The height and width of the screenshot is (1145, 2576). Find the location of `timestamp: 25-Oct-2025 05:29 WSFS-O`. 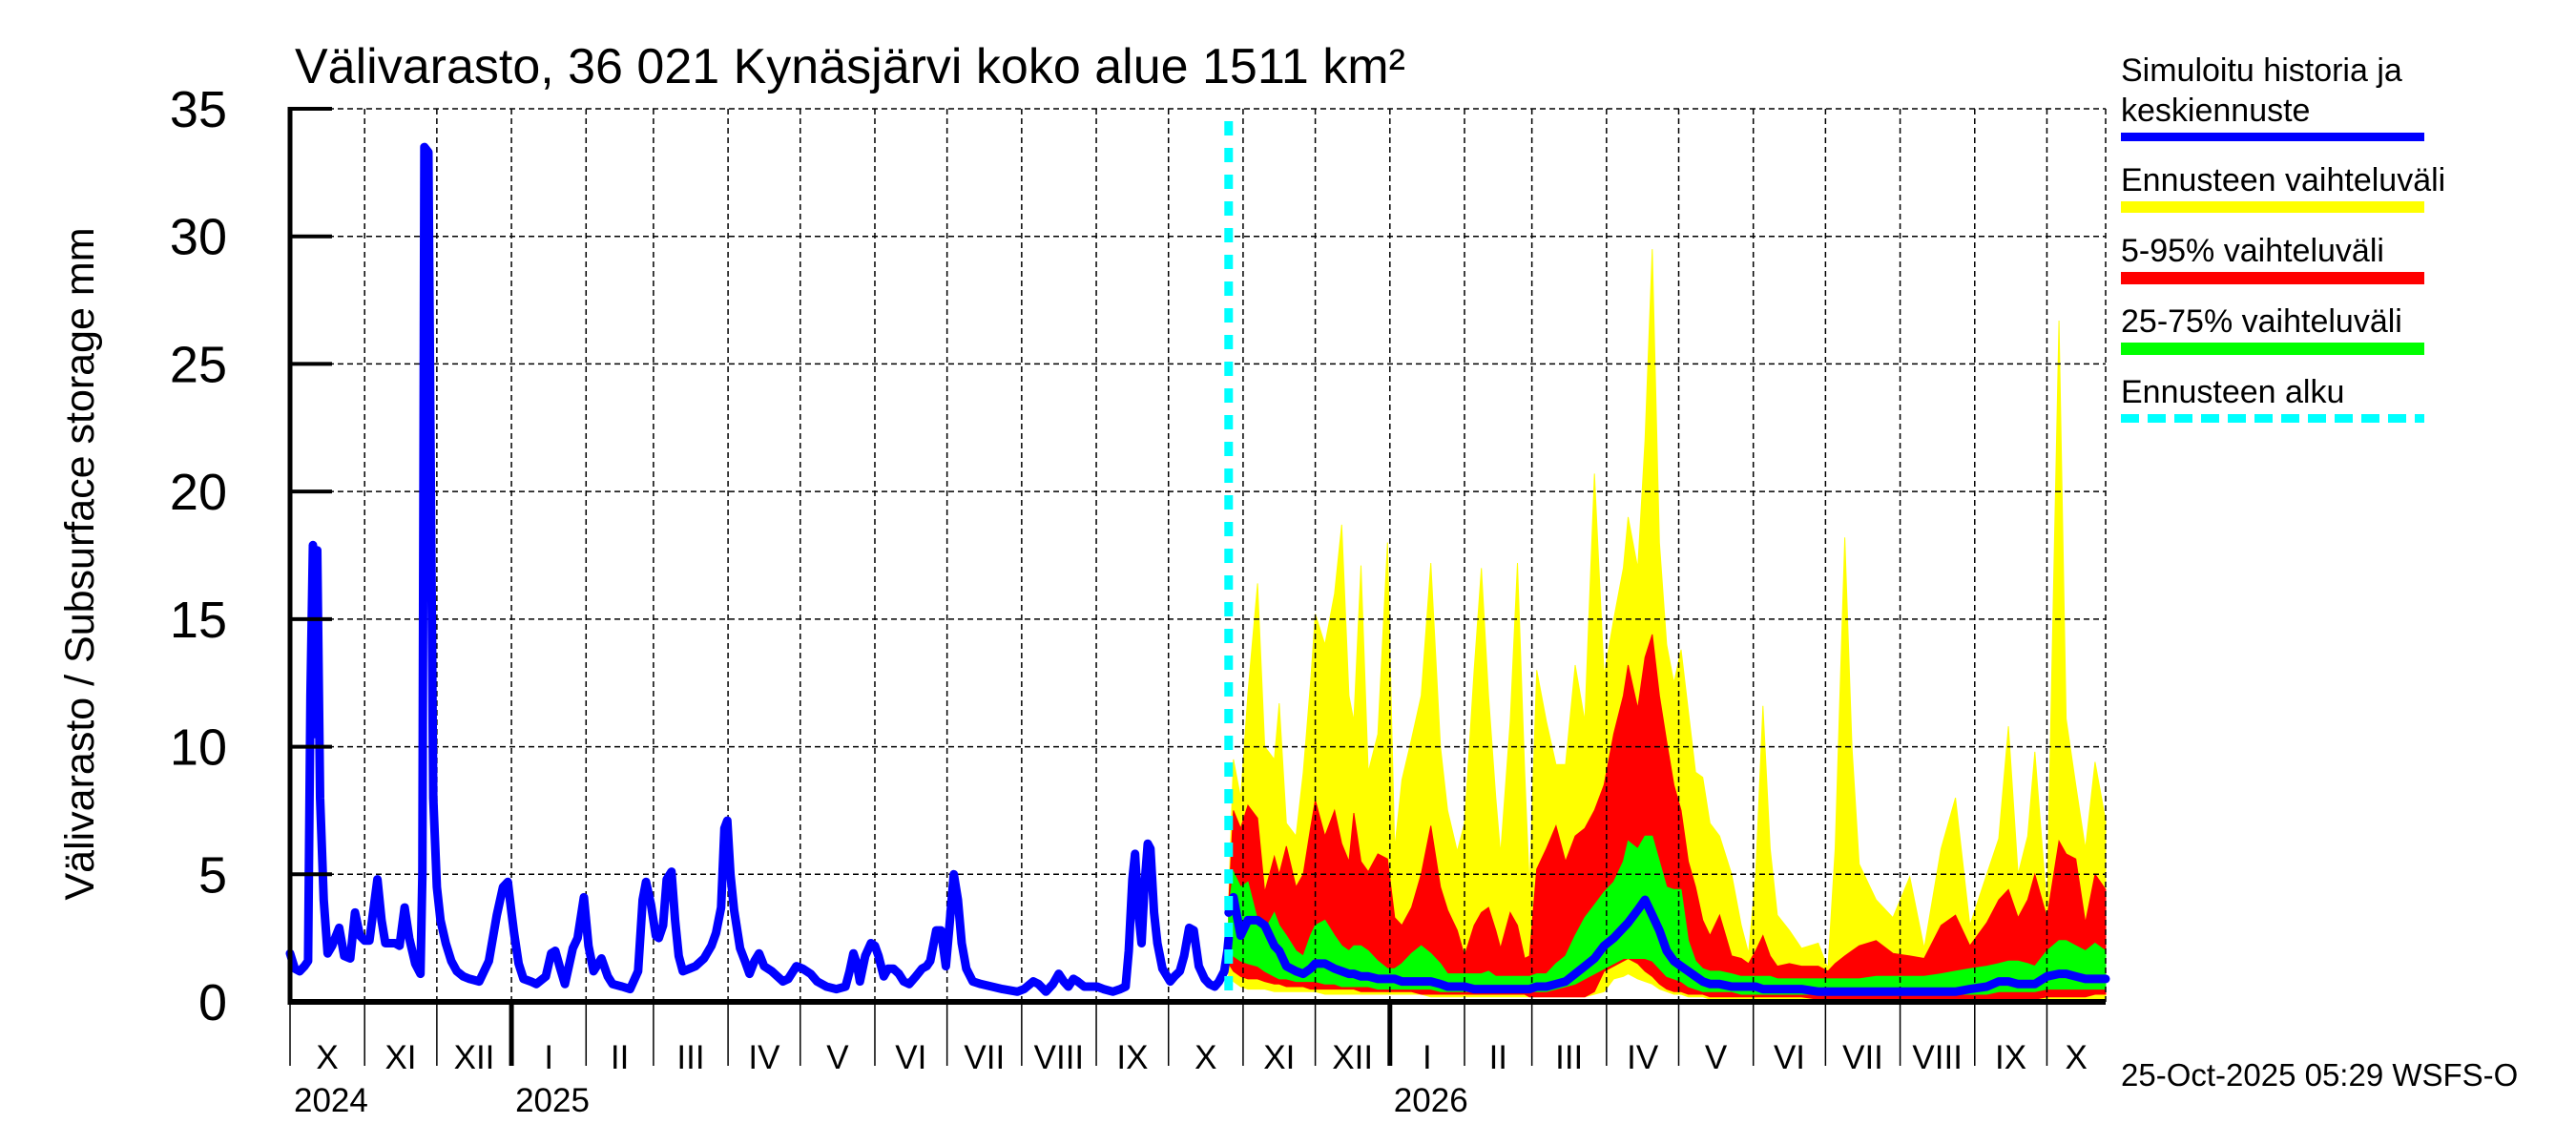

timestamp: 25-Oct-2025 05:29 WSFS-O is located at coordinates (2319, 1075).